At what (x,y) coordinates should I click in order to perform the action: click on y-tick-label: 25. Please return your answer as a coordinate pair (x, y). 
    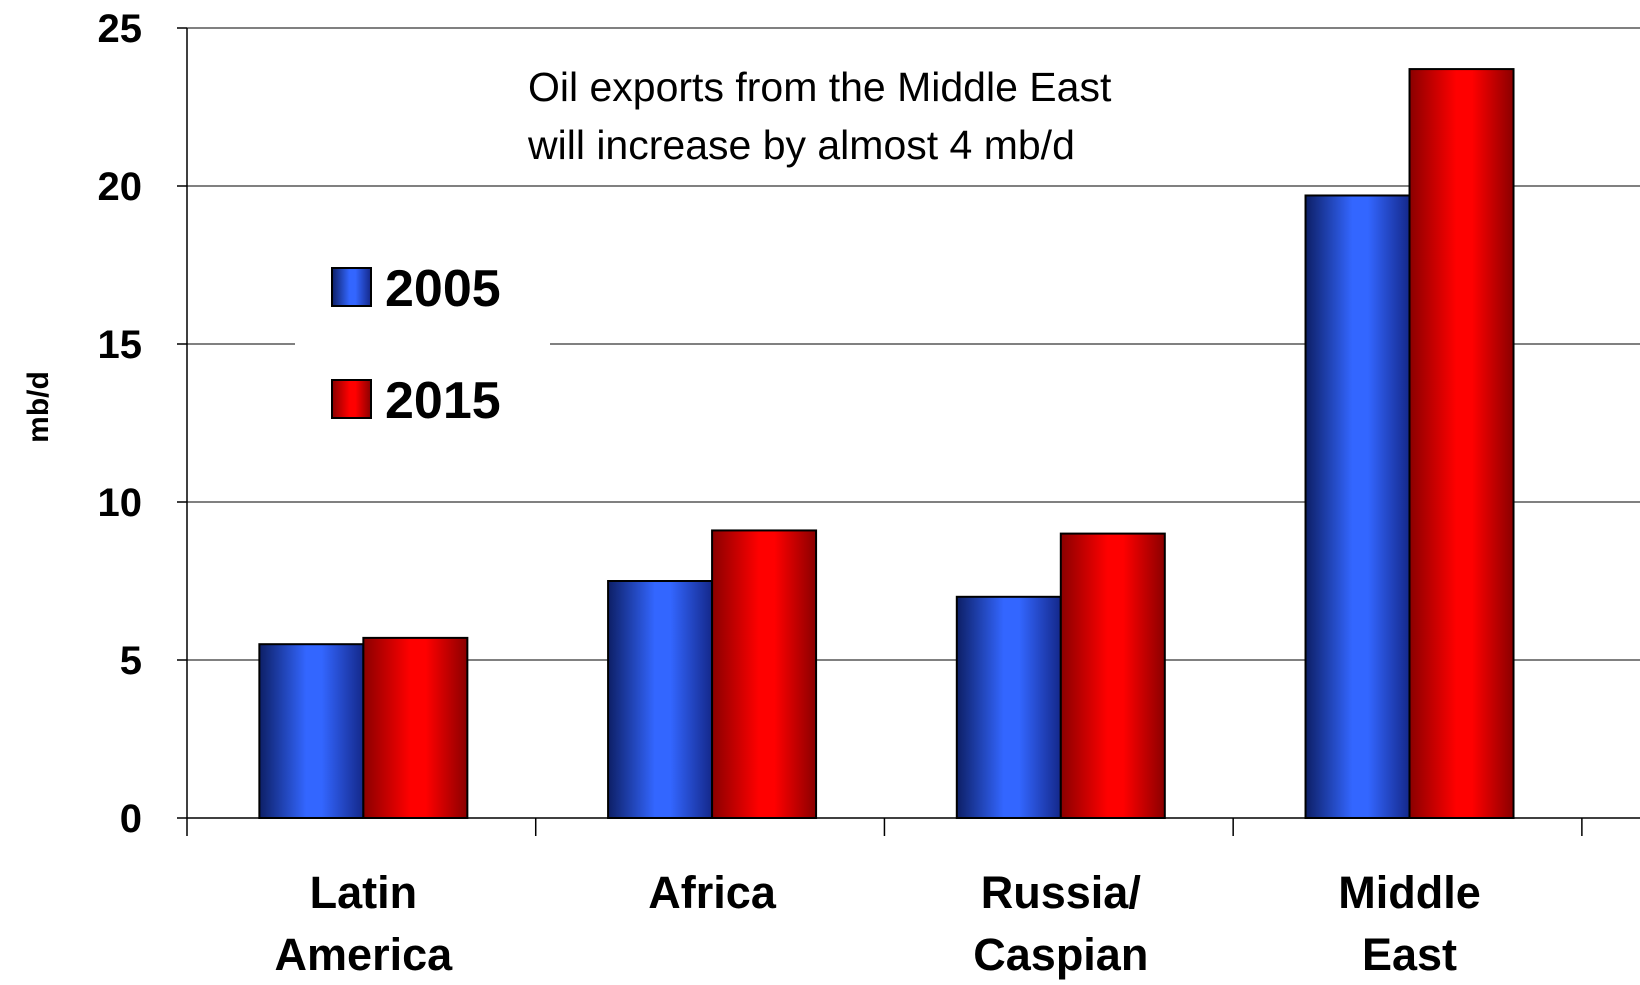
    Looking at the image, I should click on (120, 29).